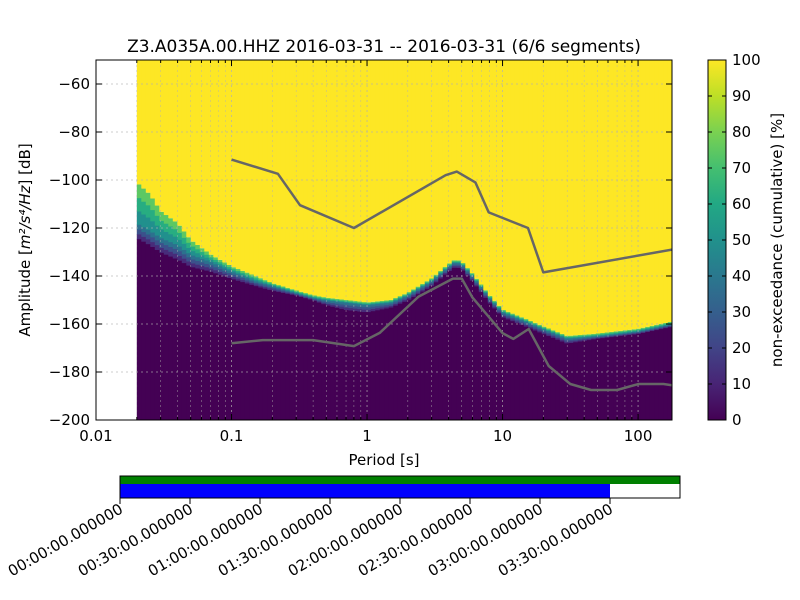 The height and width of the screenshot is (600, 800). What do you see at coordinates (69, 180) in the screenshot?
I see `y-tick-label: −100` at bounding box center [69, 180].